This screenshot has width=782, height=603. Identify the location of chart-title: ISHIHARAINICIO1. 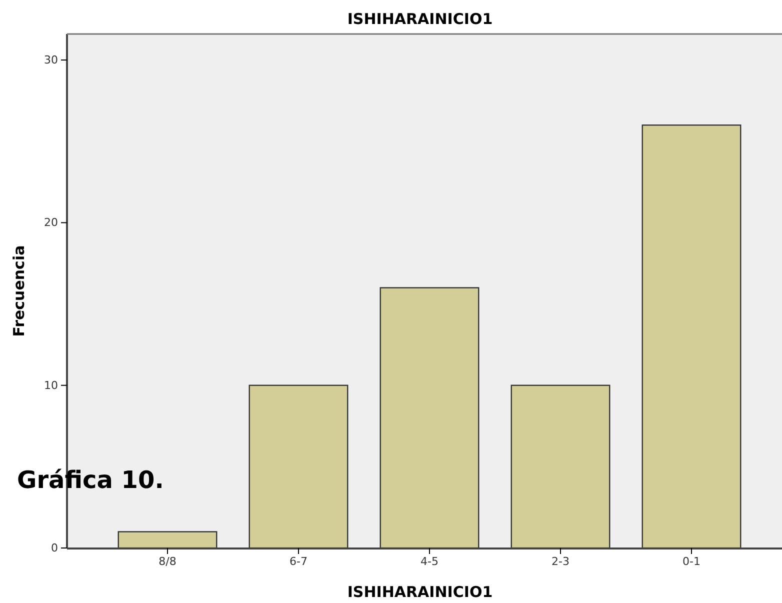
(420, 19).